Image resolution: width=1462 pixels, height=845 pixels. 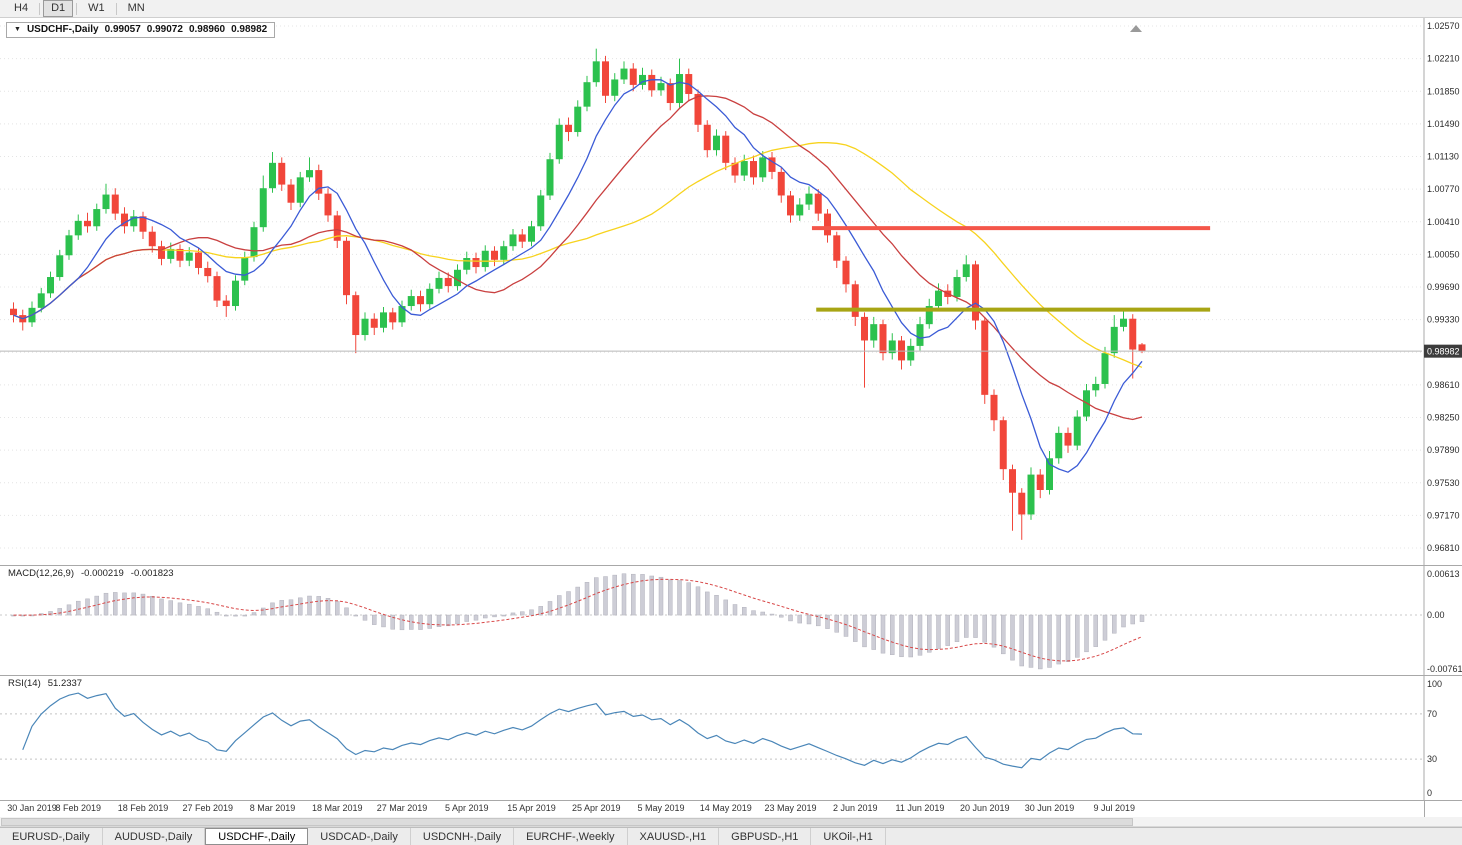 What do you see at coordinates (102, 573) in the screenshot?
I see `macd-value-1: -0.000219` at bounding box center [102, 573].